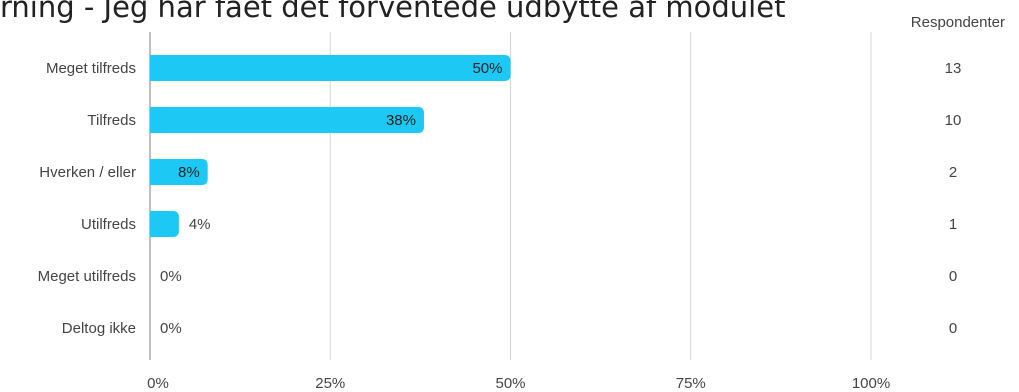 This screenshot has height=392, width=1019. Describe the element at coordinates (99, 328) in the screenshot. I see `category-label: Deltog ikke` at that location.